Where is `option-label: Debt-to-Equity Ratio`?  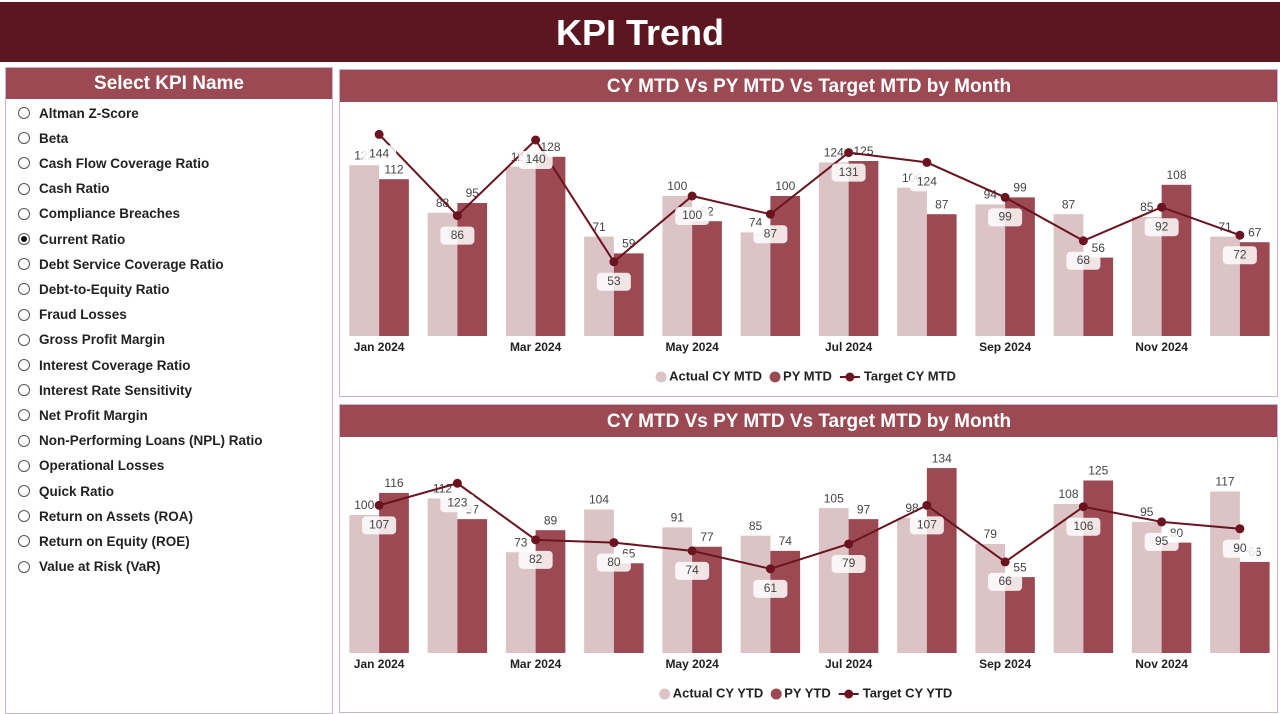
option-label: Debt-to-Equity Ratio is located at coordinates (104, 289).